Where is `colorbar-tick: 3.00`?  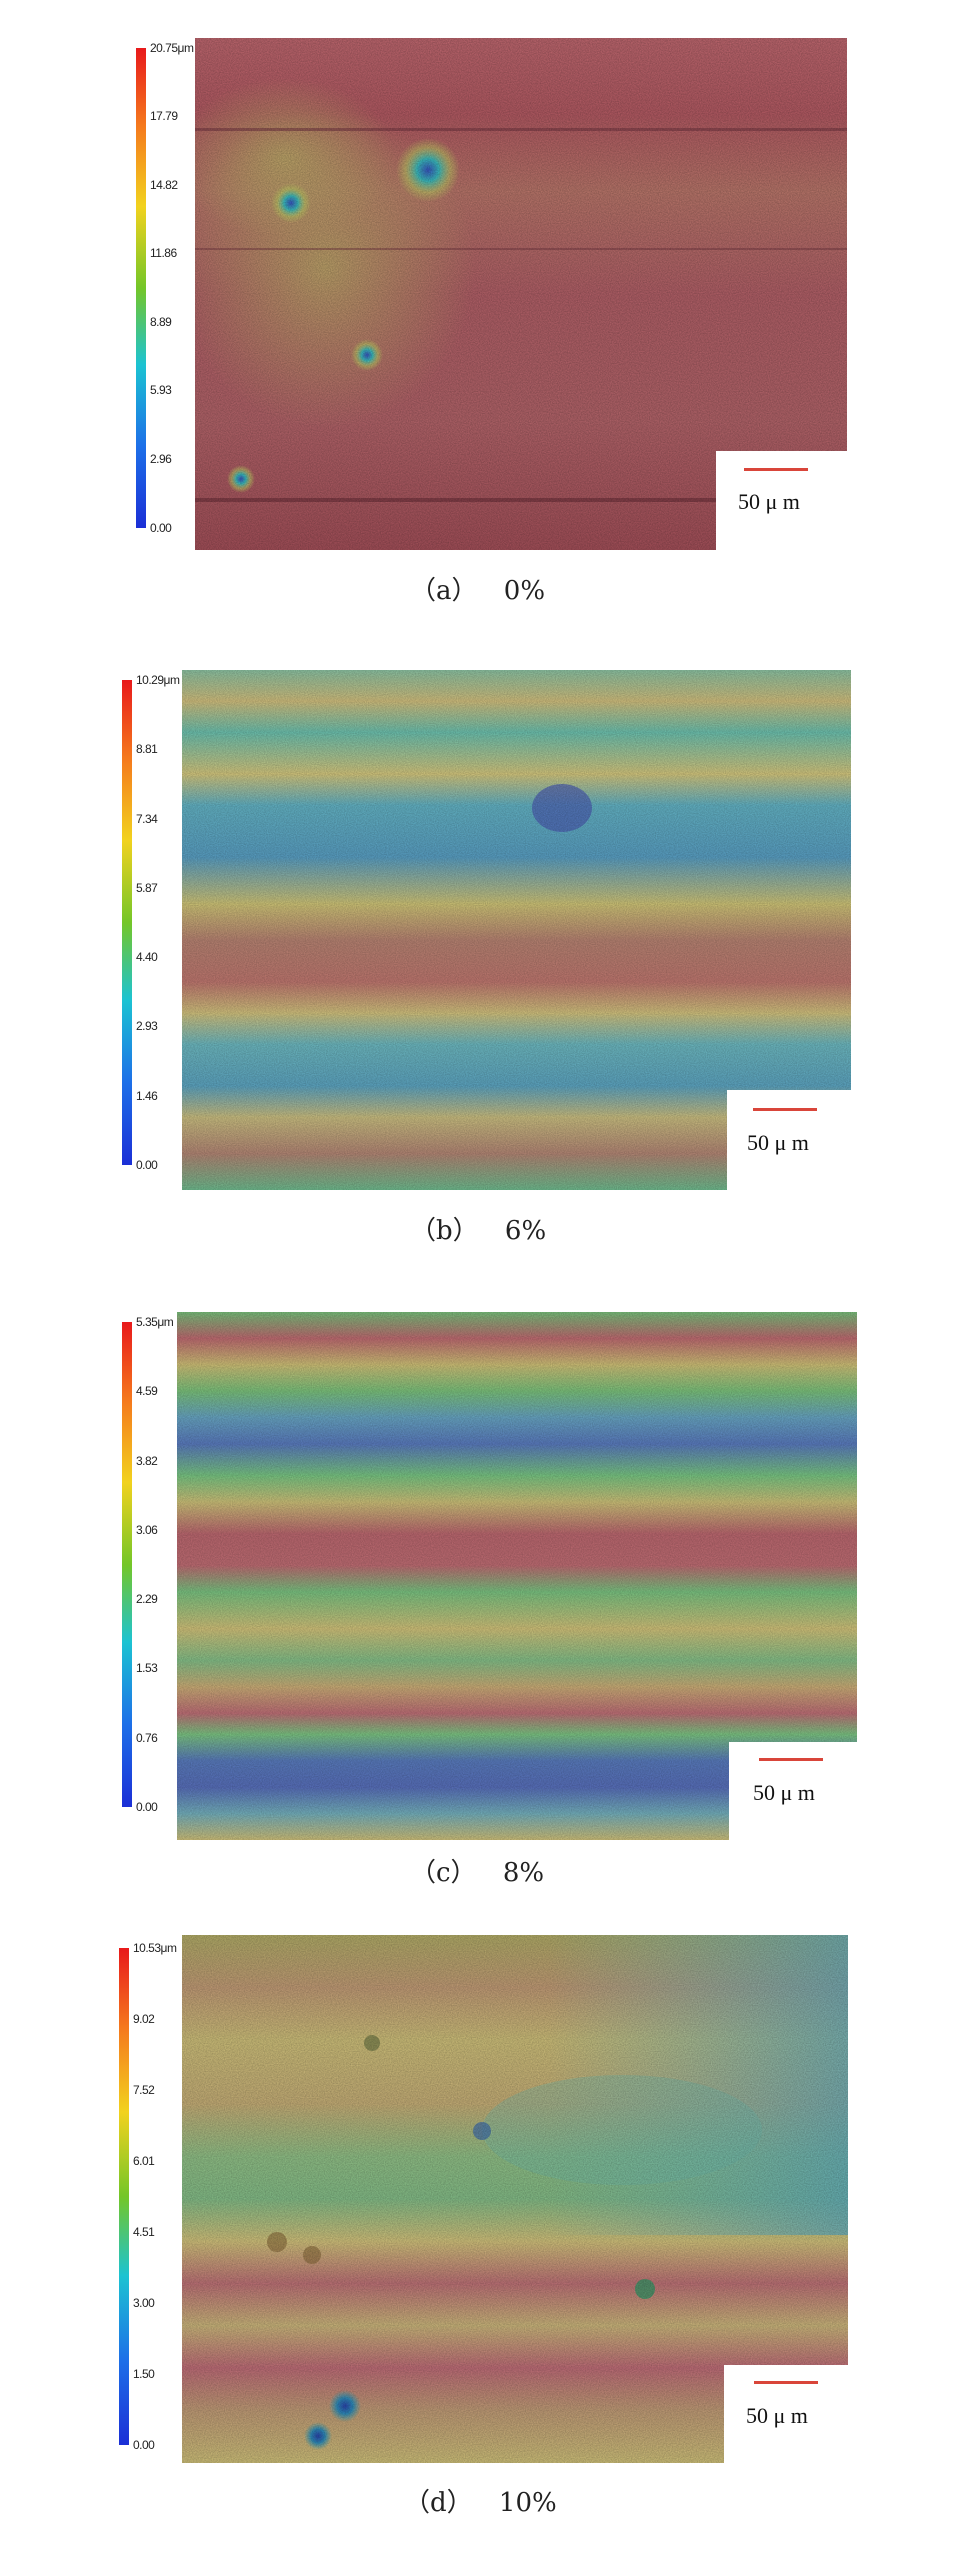 colorbar-tick: 3.00 is located at coordinates (144, 2303).